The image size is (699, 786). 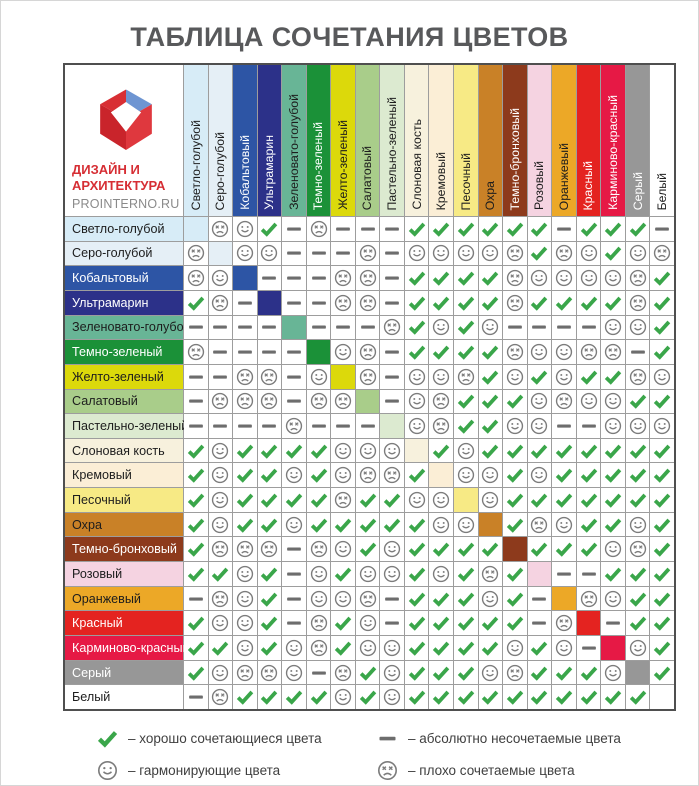 I want to click on column-header-9: Пастельно-зеленый, so click(x=392, y=140).